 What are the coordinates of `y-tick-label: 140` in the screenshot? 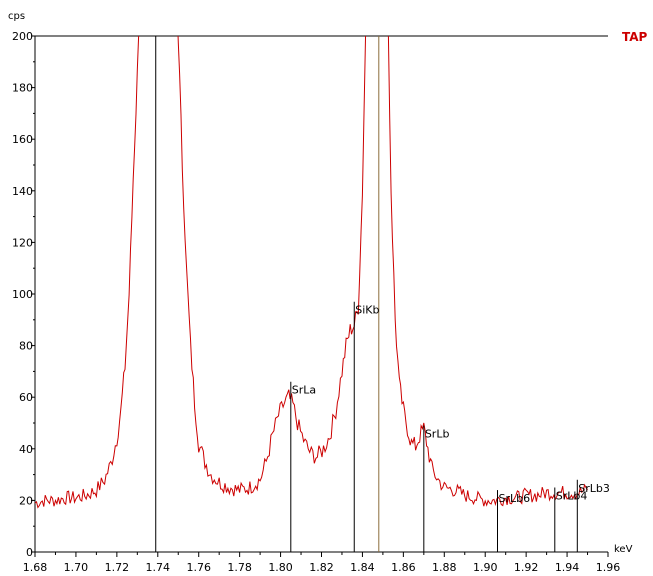 It's located at (22, 191).